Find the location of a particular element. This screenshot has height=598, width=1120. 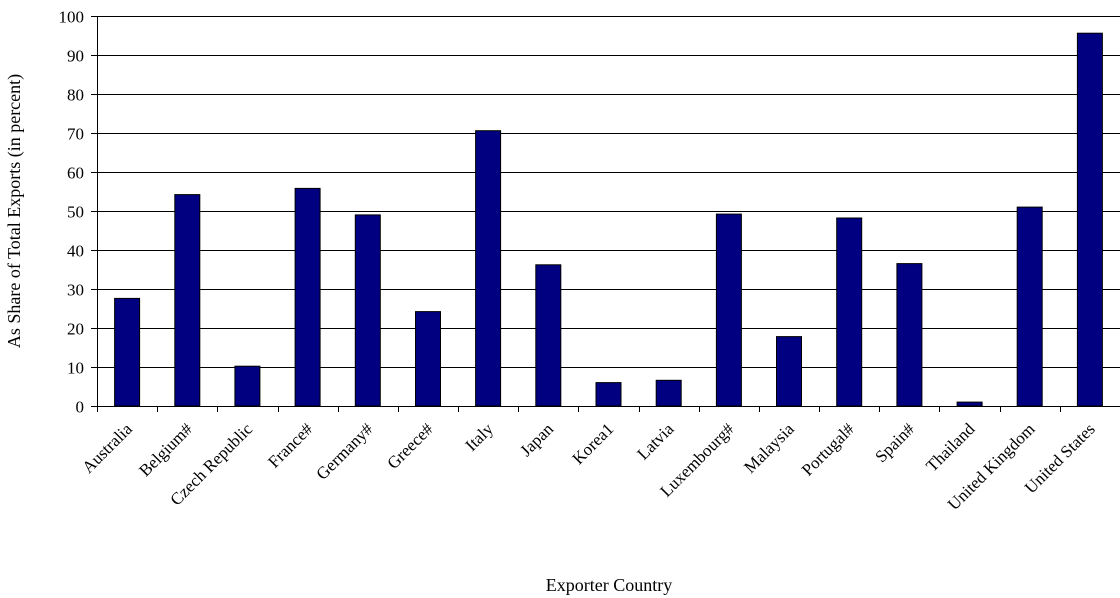

bar-spain- is located at coordinates (909, 335).